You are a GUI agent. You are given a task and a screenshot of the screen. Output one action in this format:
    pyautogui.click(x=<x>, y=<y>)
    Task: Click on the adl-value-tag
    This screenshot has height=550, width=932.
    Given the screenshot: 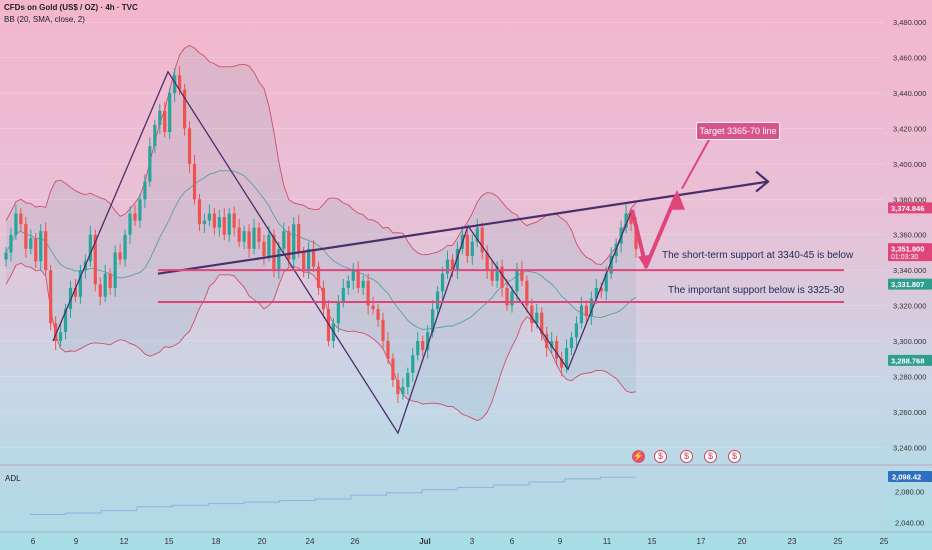 What is the action you would take?
    pyautogui.click(x=910, y=476)
    